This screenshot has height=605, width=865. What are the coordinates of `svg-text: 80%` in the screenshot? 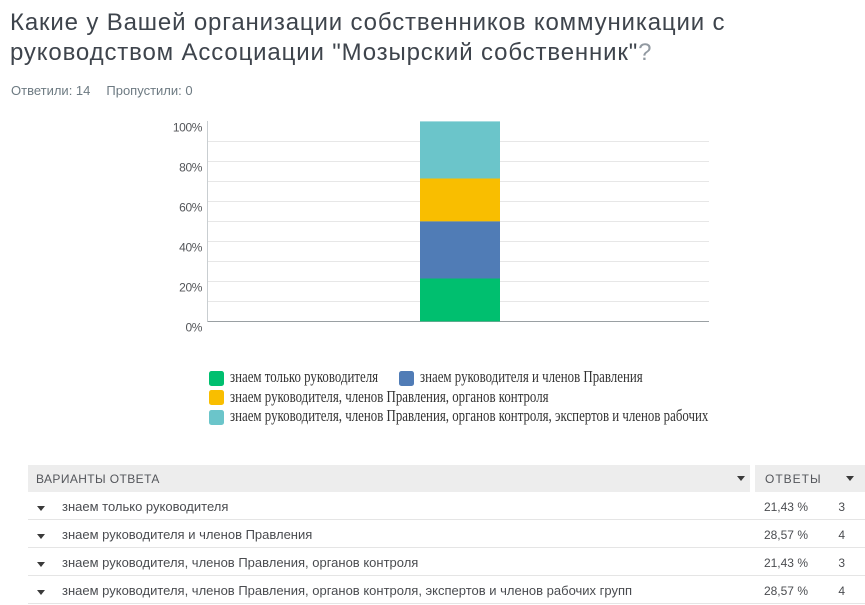 It's located at (191, 168).